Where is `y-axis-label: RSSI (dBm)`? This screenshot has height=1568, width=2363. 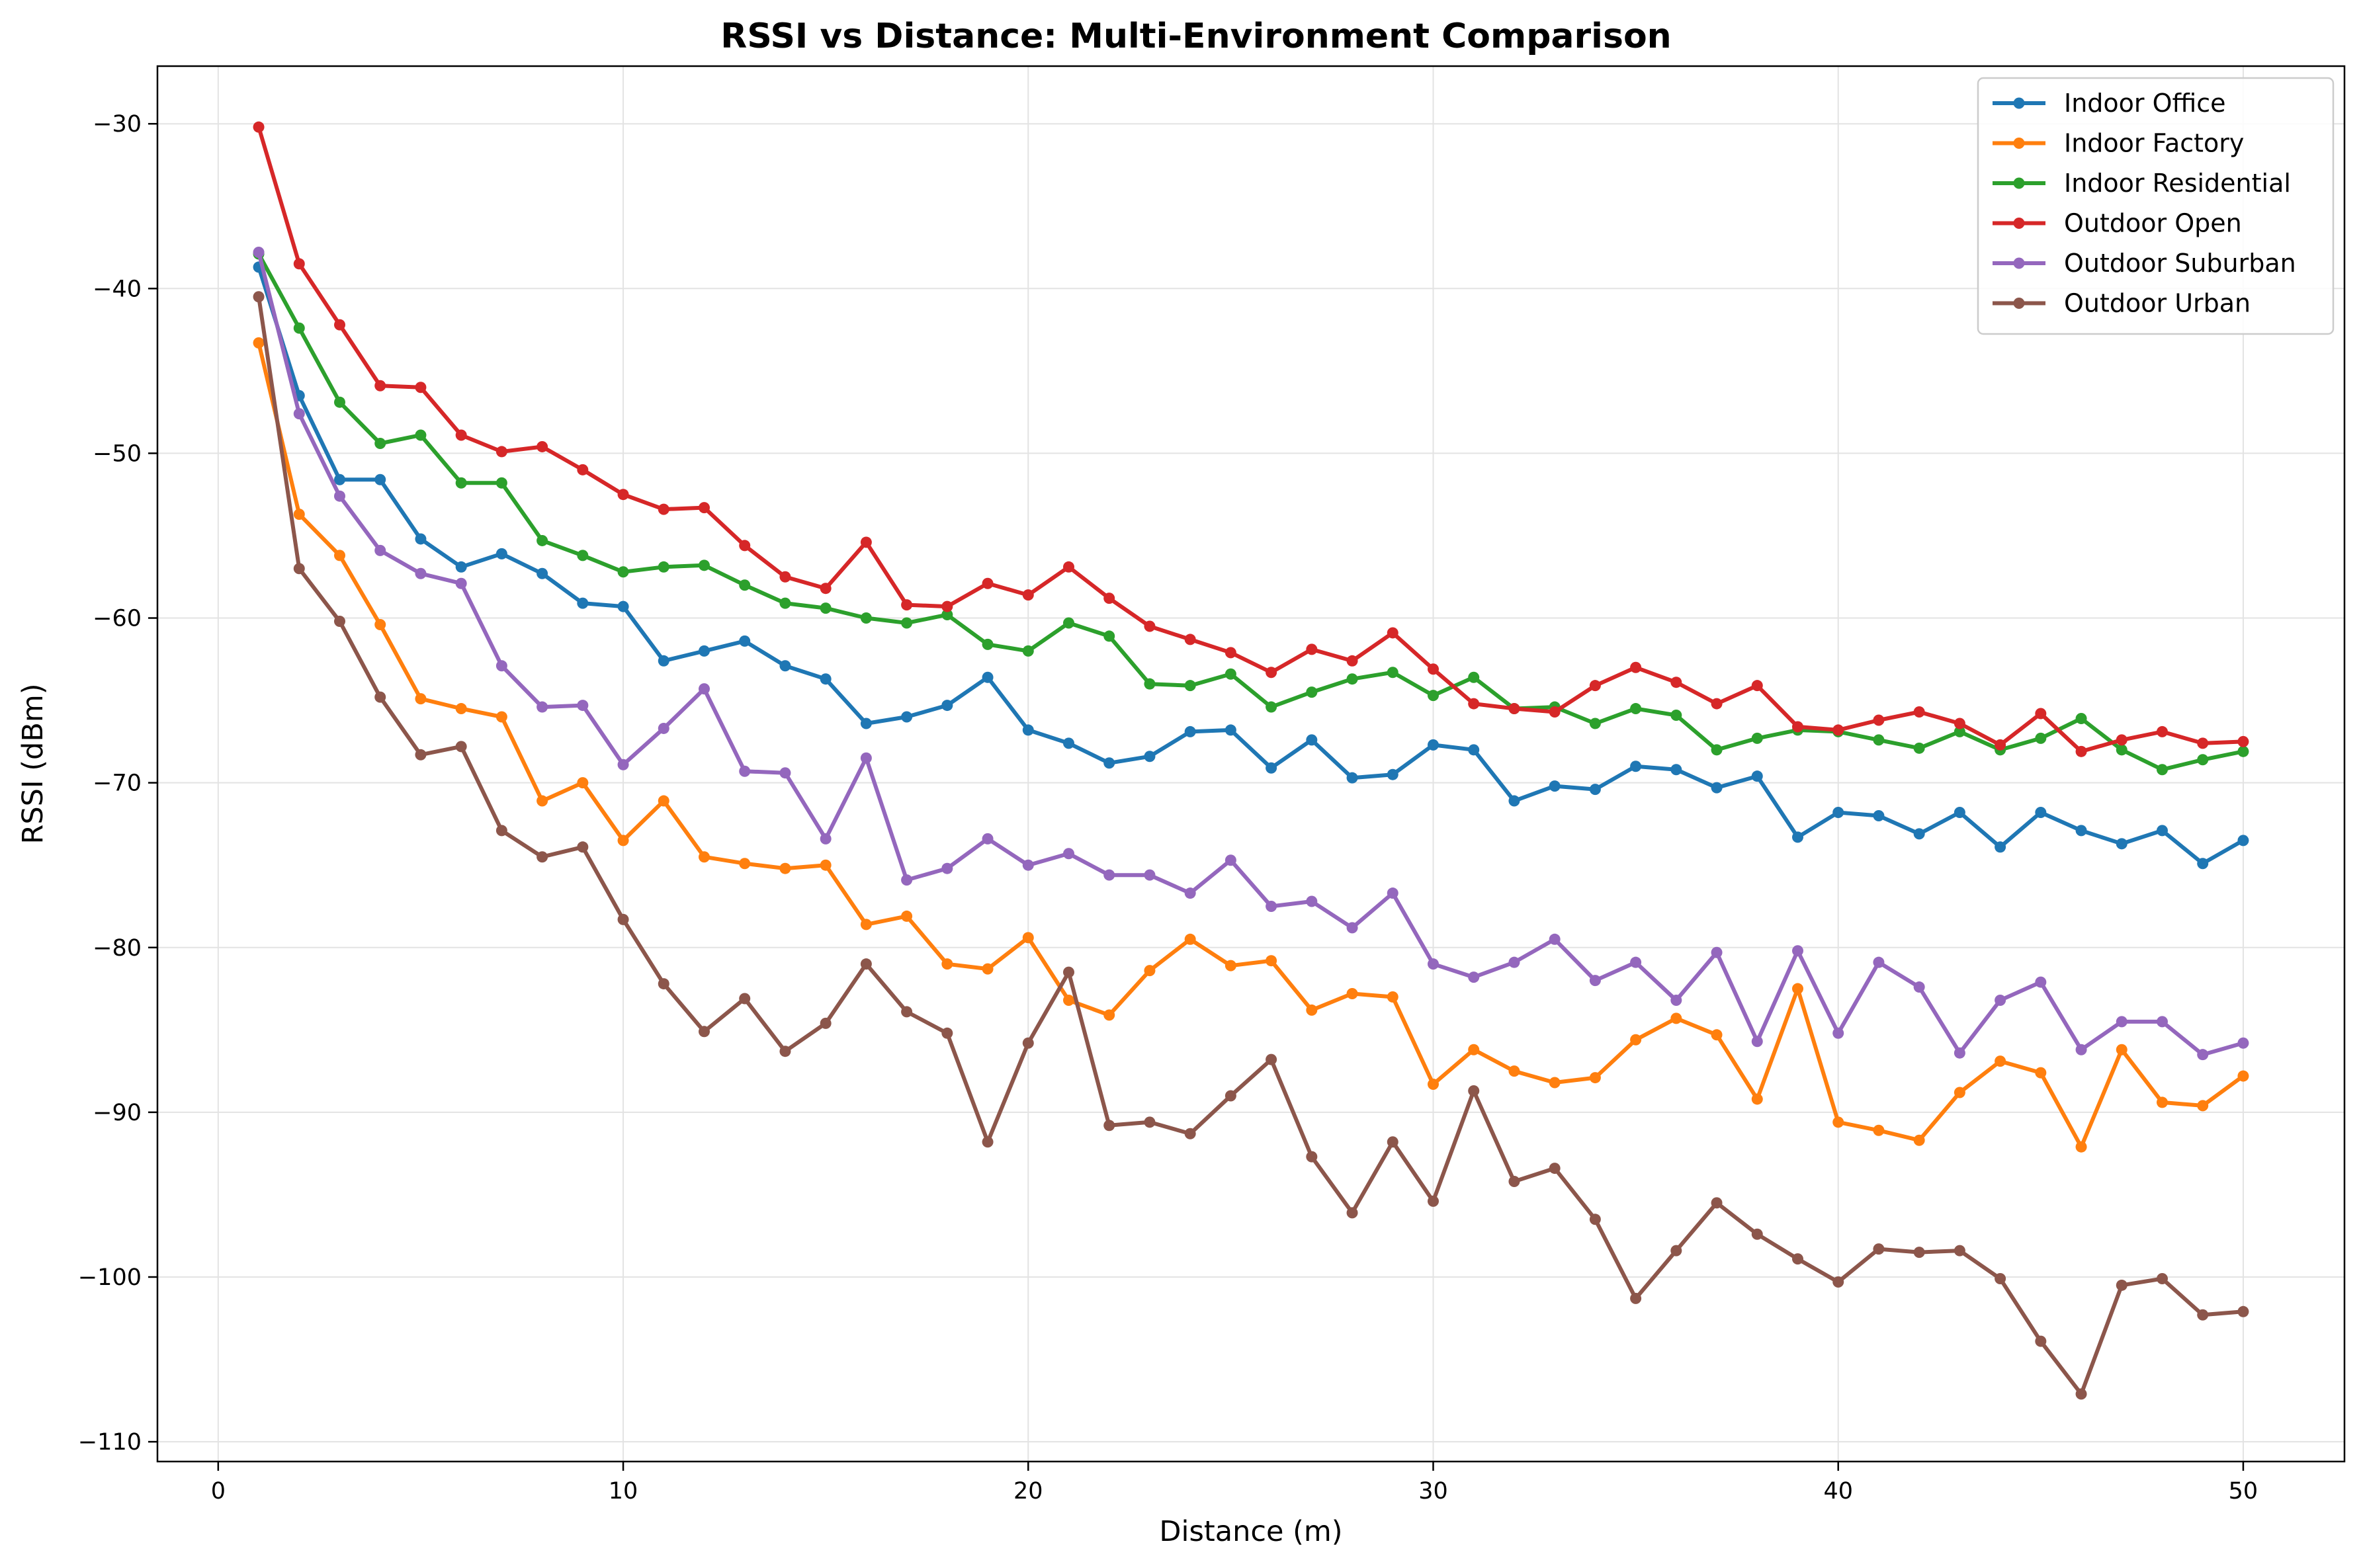
y-axis-label: RSSI (dBm) is located at coordinates (33, 763).